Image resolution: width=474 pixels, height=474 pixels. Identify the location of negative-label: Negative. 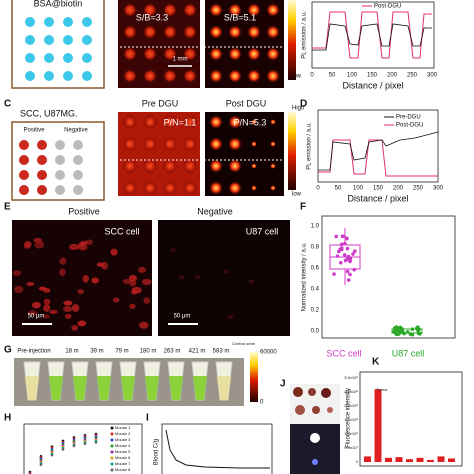
(215, 211).